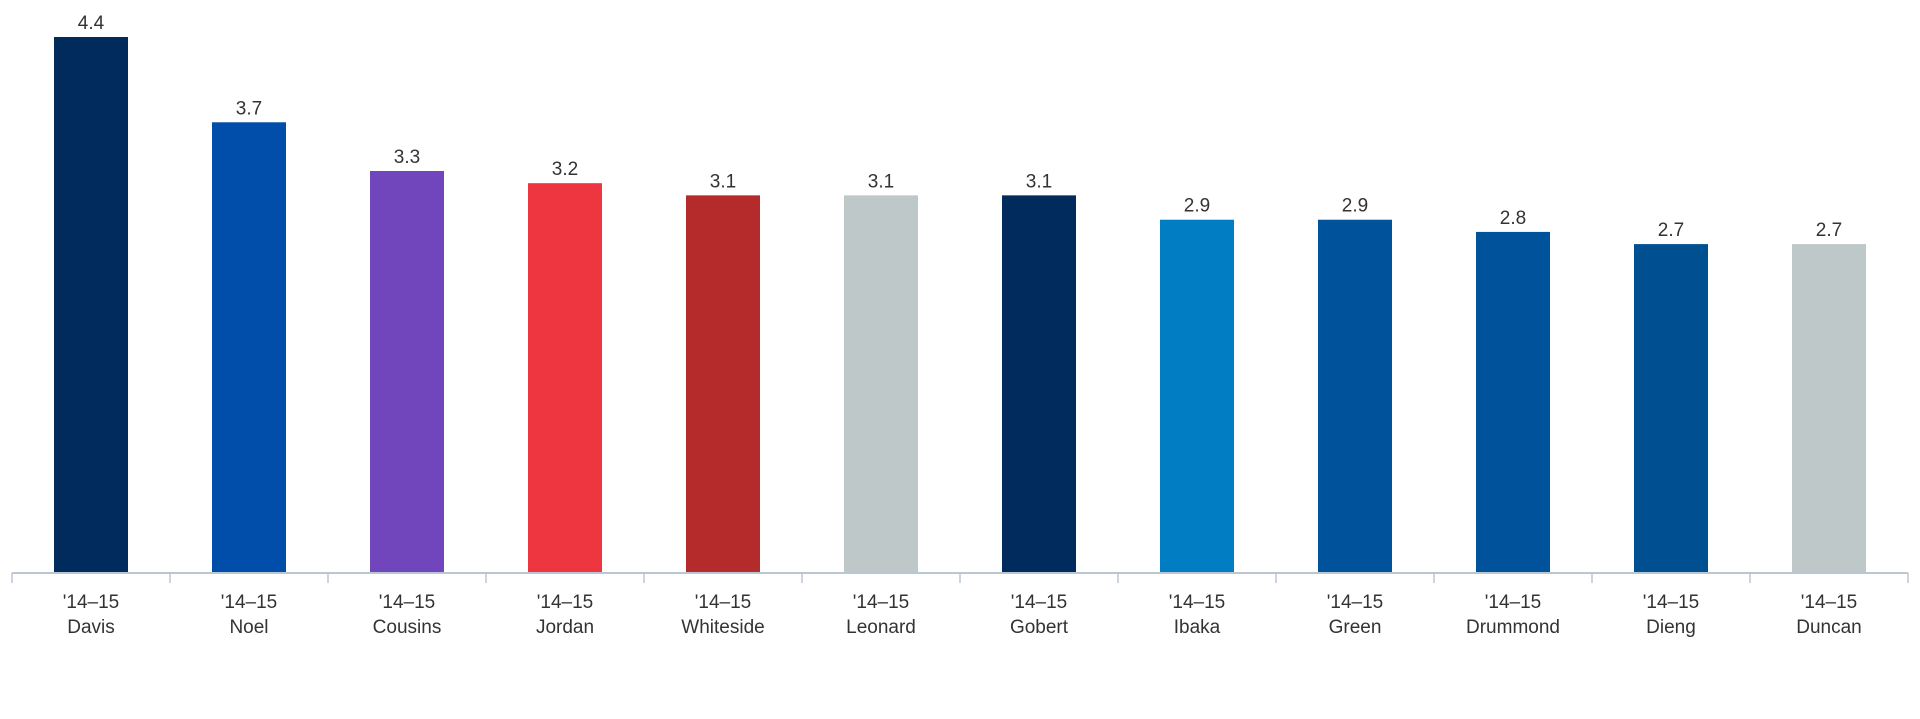  Describe the element at coordinates (723, 384) in the screenshot. I see `bar-whiteside` at that location.